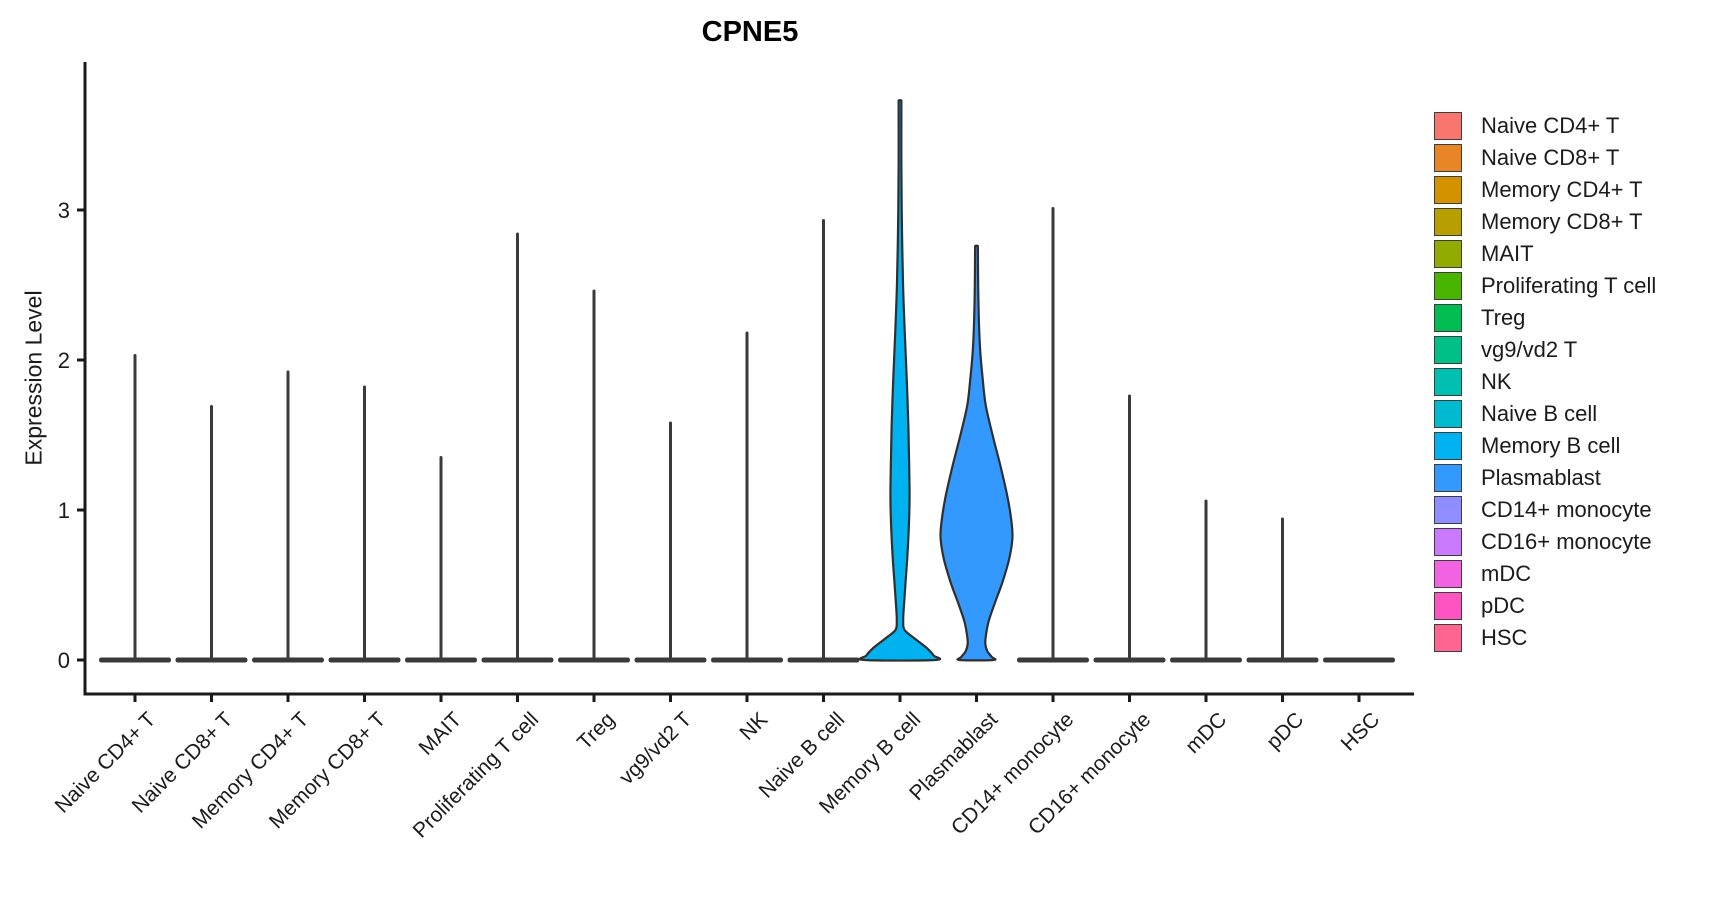  Describe the element at coordinates (1496, 381) in the screenshot. I see `legend-label: NK` at that location.